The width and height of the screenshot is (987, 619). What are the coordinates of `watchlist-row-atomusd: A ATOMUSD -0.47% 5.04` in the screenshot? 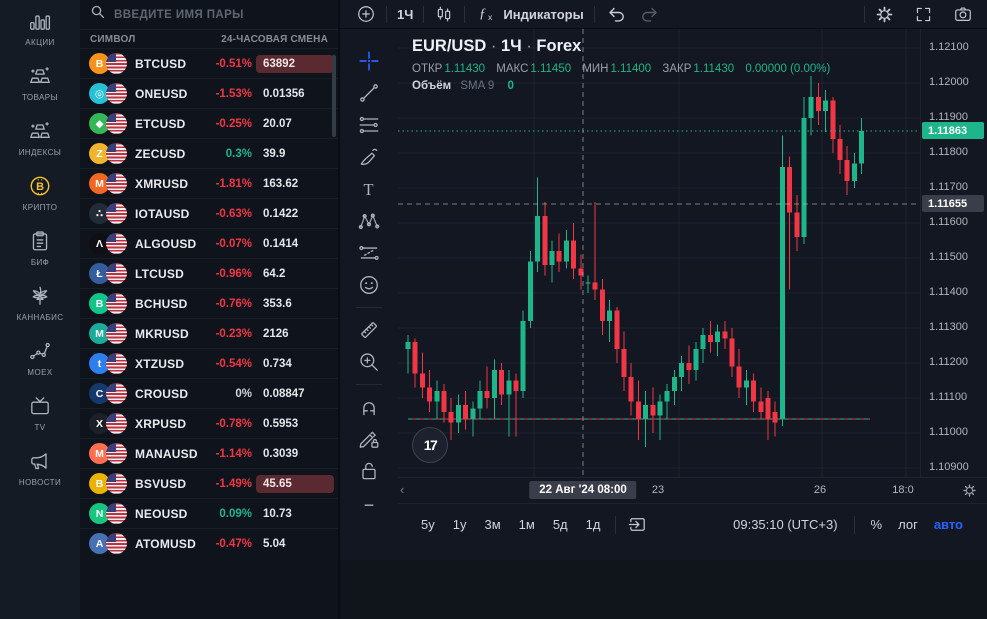 It's located at (209, 543).